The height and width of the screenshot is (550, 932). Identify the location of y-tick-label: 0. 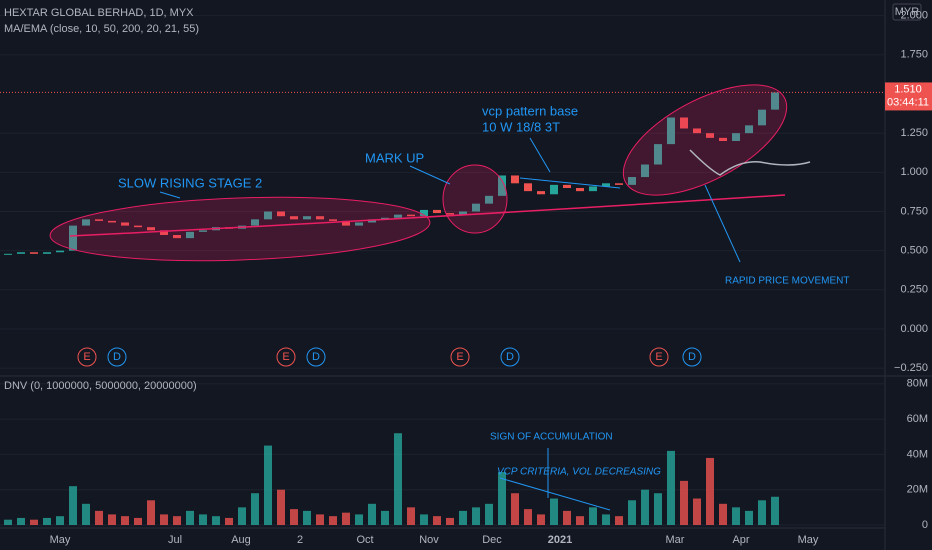
(925, 525).